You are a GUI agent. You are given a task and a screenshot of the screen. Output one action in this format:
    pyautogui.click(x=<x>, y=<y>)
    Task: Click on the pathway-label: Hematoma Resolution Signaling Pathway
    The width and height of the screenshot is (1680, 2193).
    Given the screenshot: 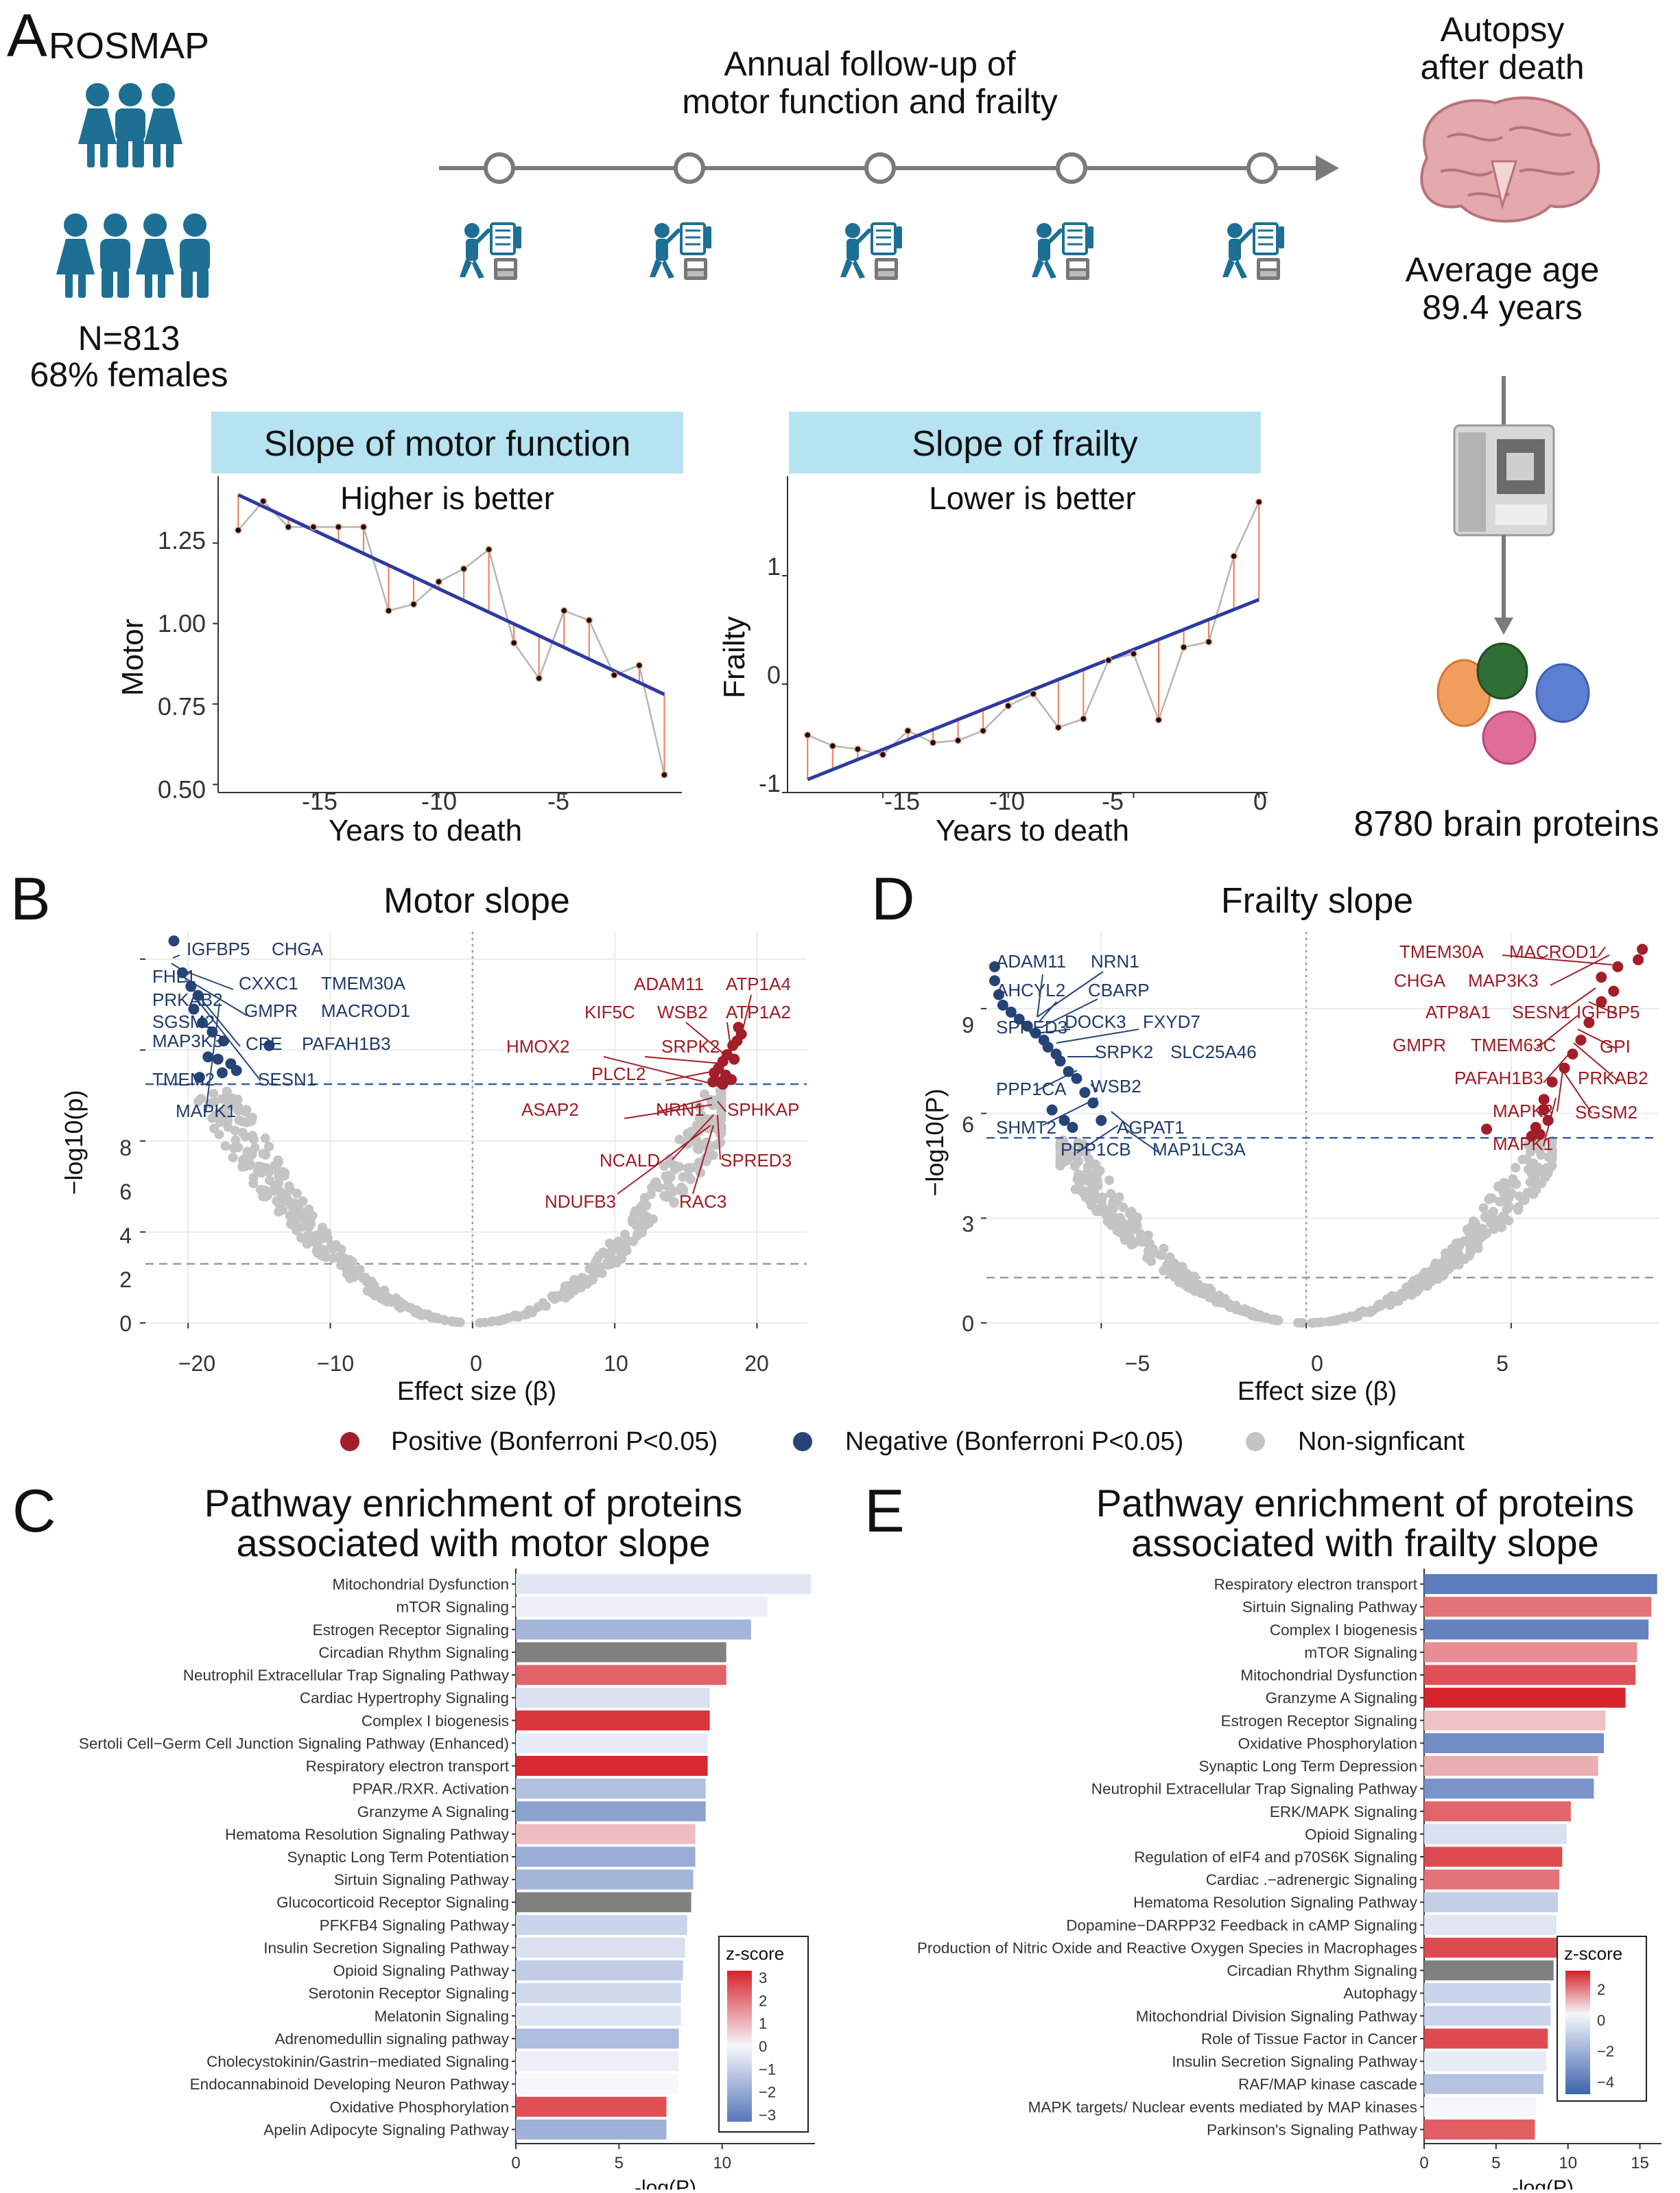 What is the action you would take?
    pyautogui.click(x=1275, y=1902)
    